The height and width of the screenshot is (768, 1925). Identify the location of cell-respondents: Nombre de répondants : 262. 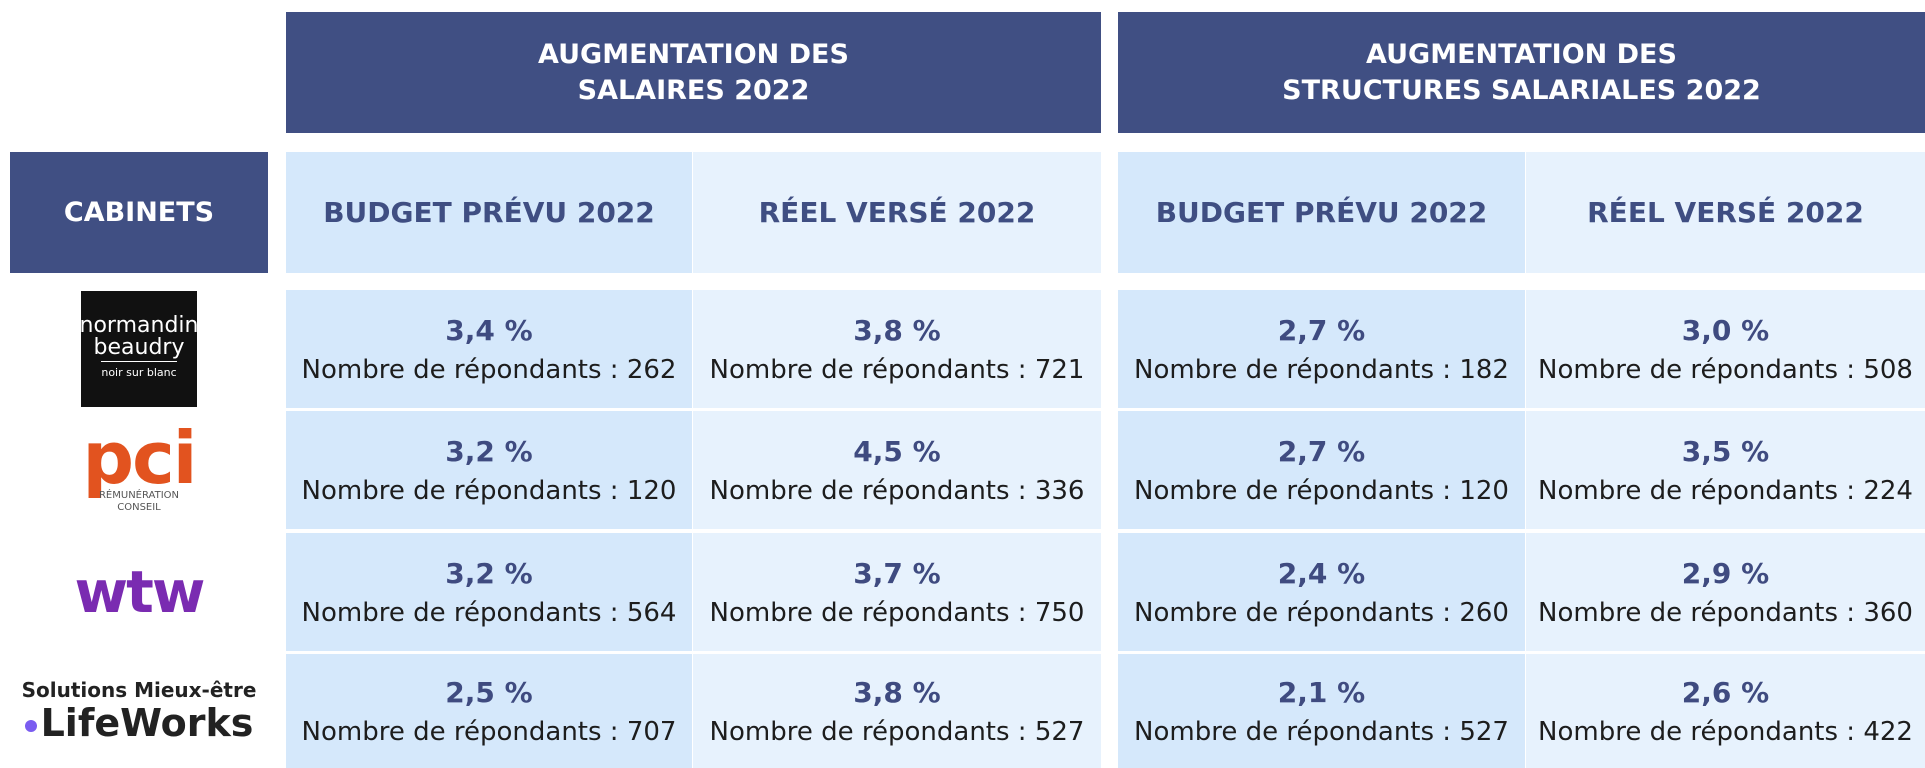
(489, 369).